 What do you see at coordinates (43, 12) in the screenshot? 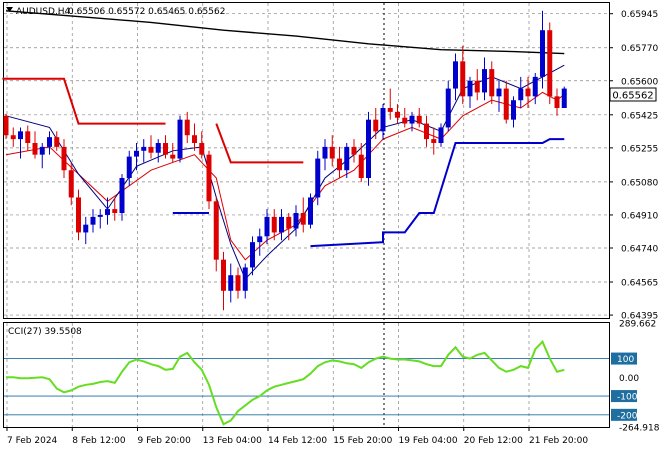
I see `chart-title: AUDUSD,H4` at bounding box center [43, 12].